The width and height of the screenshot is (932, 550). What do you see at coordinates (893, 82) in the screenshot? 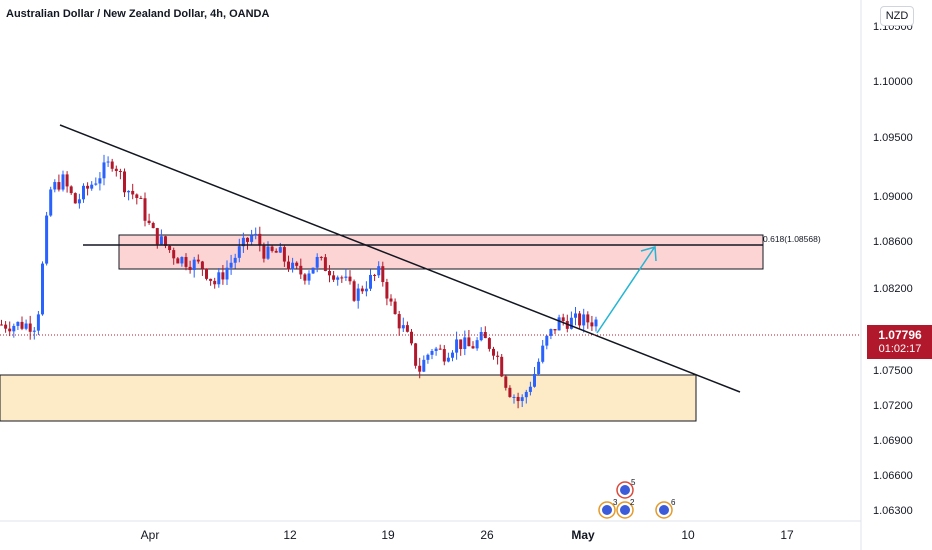
I see `y-tick-label: 1.10000` at bounding box center [893, 82].